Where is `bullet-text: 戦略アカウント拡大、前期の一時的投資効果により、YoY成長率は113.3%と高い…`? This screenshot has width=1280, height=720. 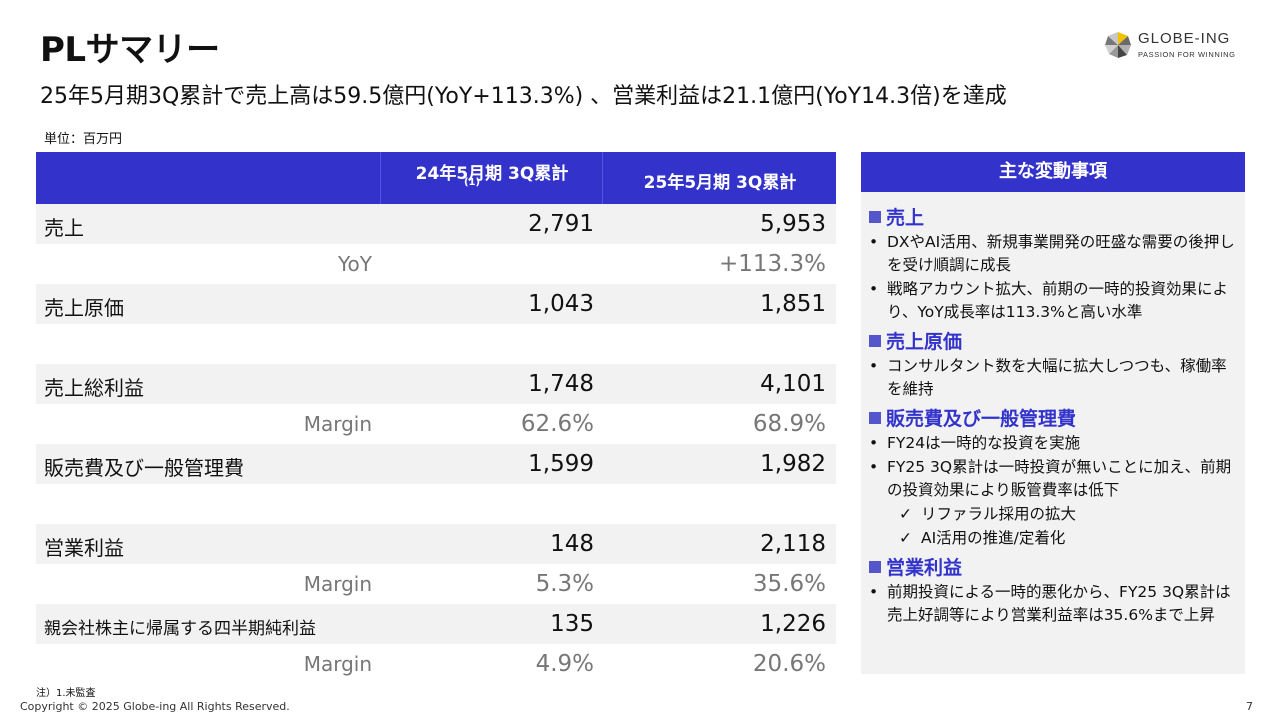
bullet-text: 戦略アカウント拡大、前期の一時的投資効果により、YoY成長率は113.3%と高い… is located at coordinates (1058, 300).